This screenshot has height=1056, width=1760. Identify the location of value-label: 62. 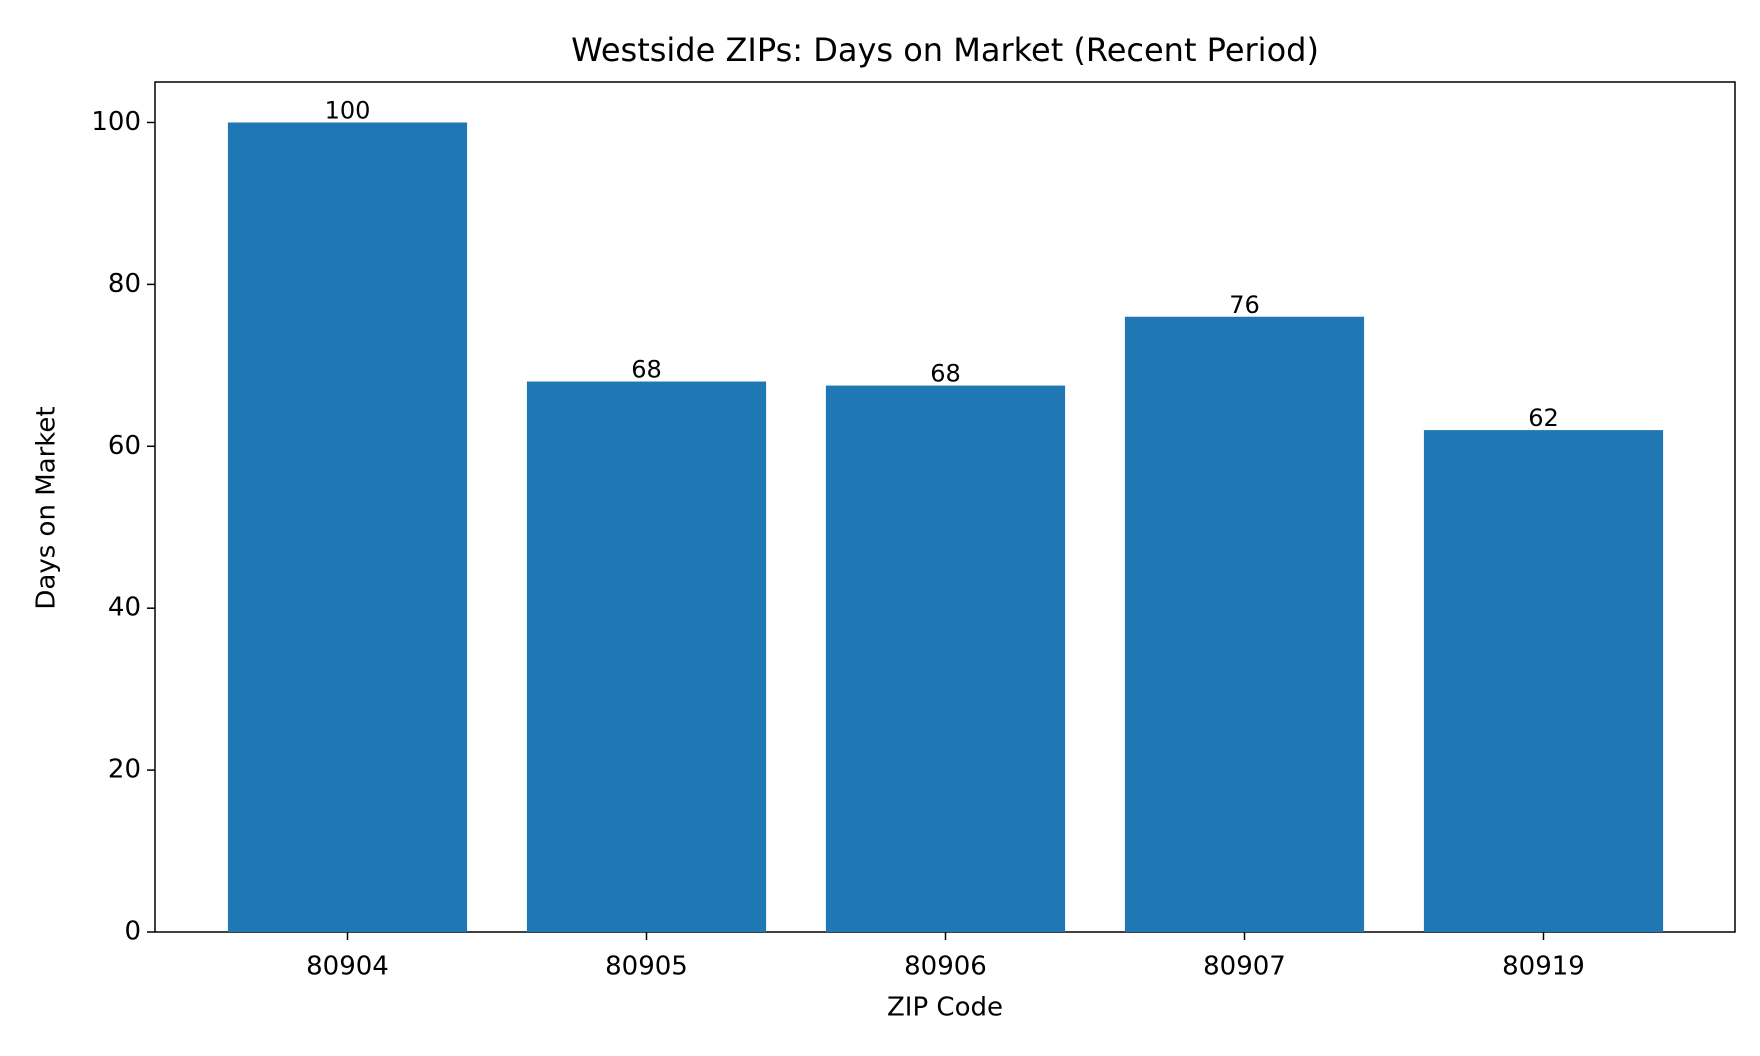
(1543, 418).